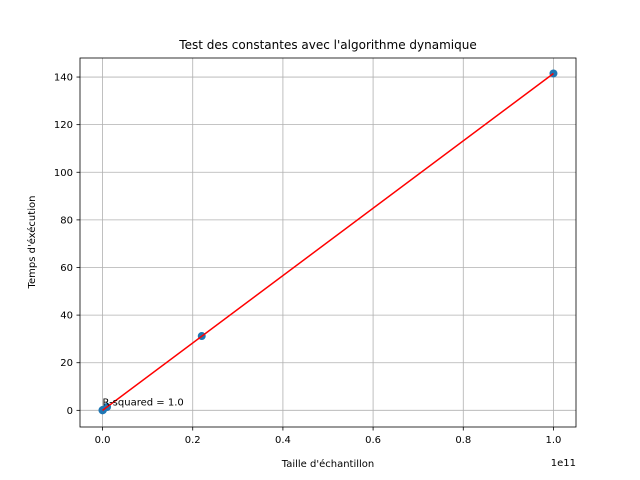 This screenshot has width=640, height=480. I want to click on x-tick-label: 0.2, so click(193, 440).